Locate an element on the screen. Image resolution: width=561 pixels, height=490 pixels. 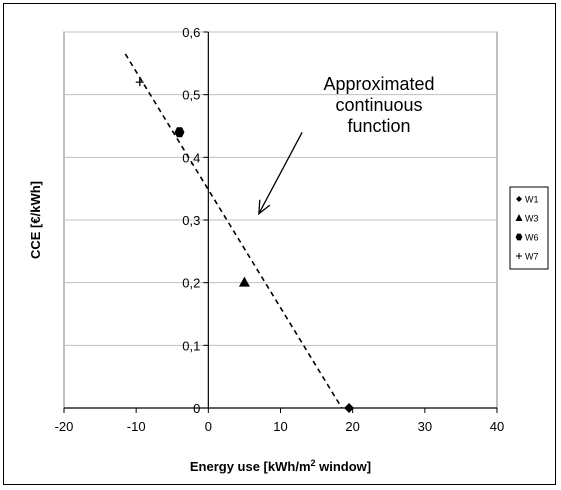
x-tick-label: 20 is located at coordinates (352, 426).